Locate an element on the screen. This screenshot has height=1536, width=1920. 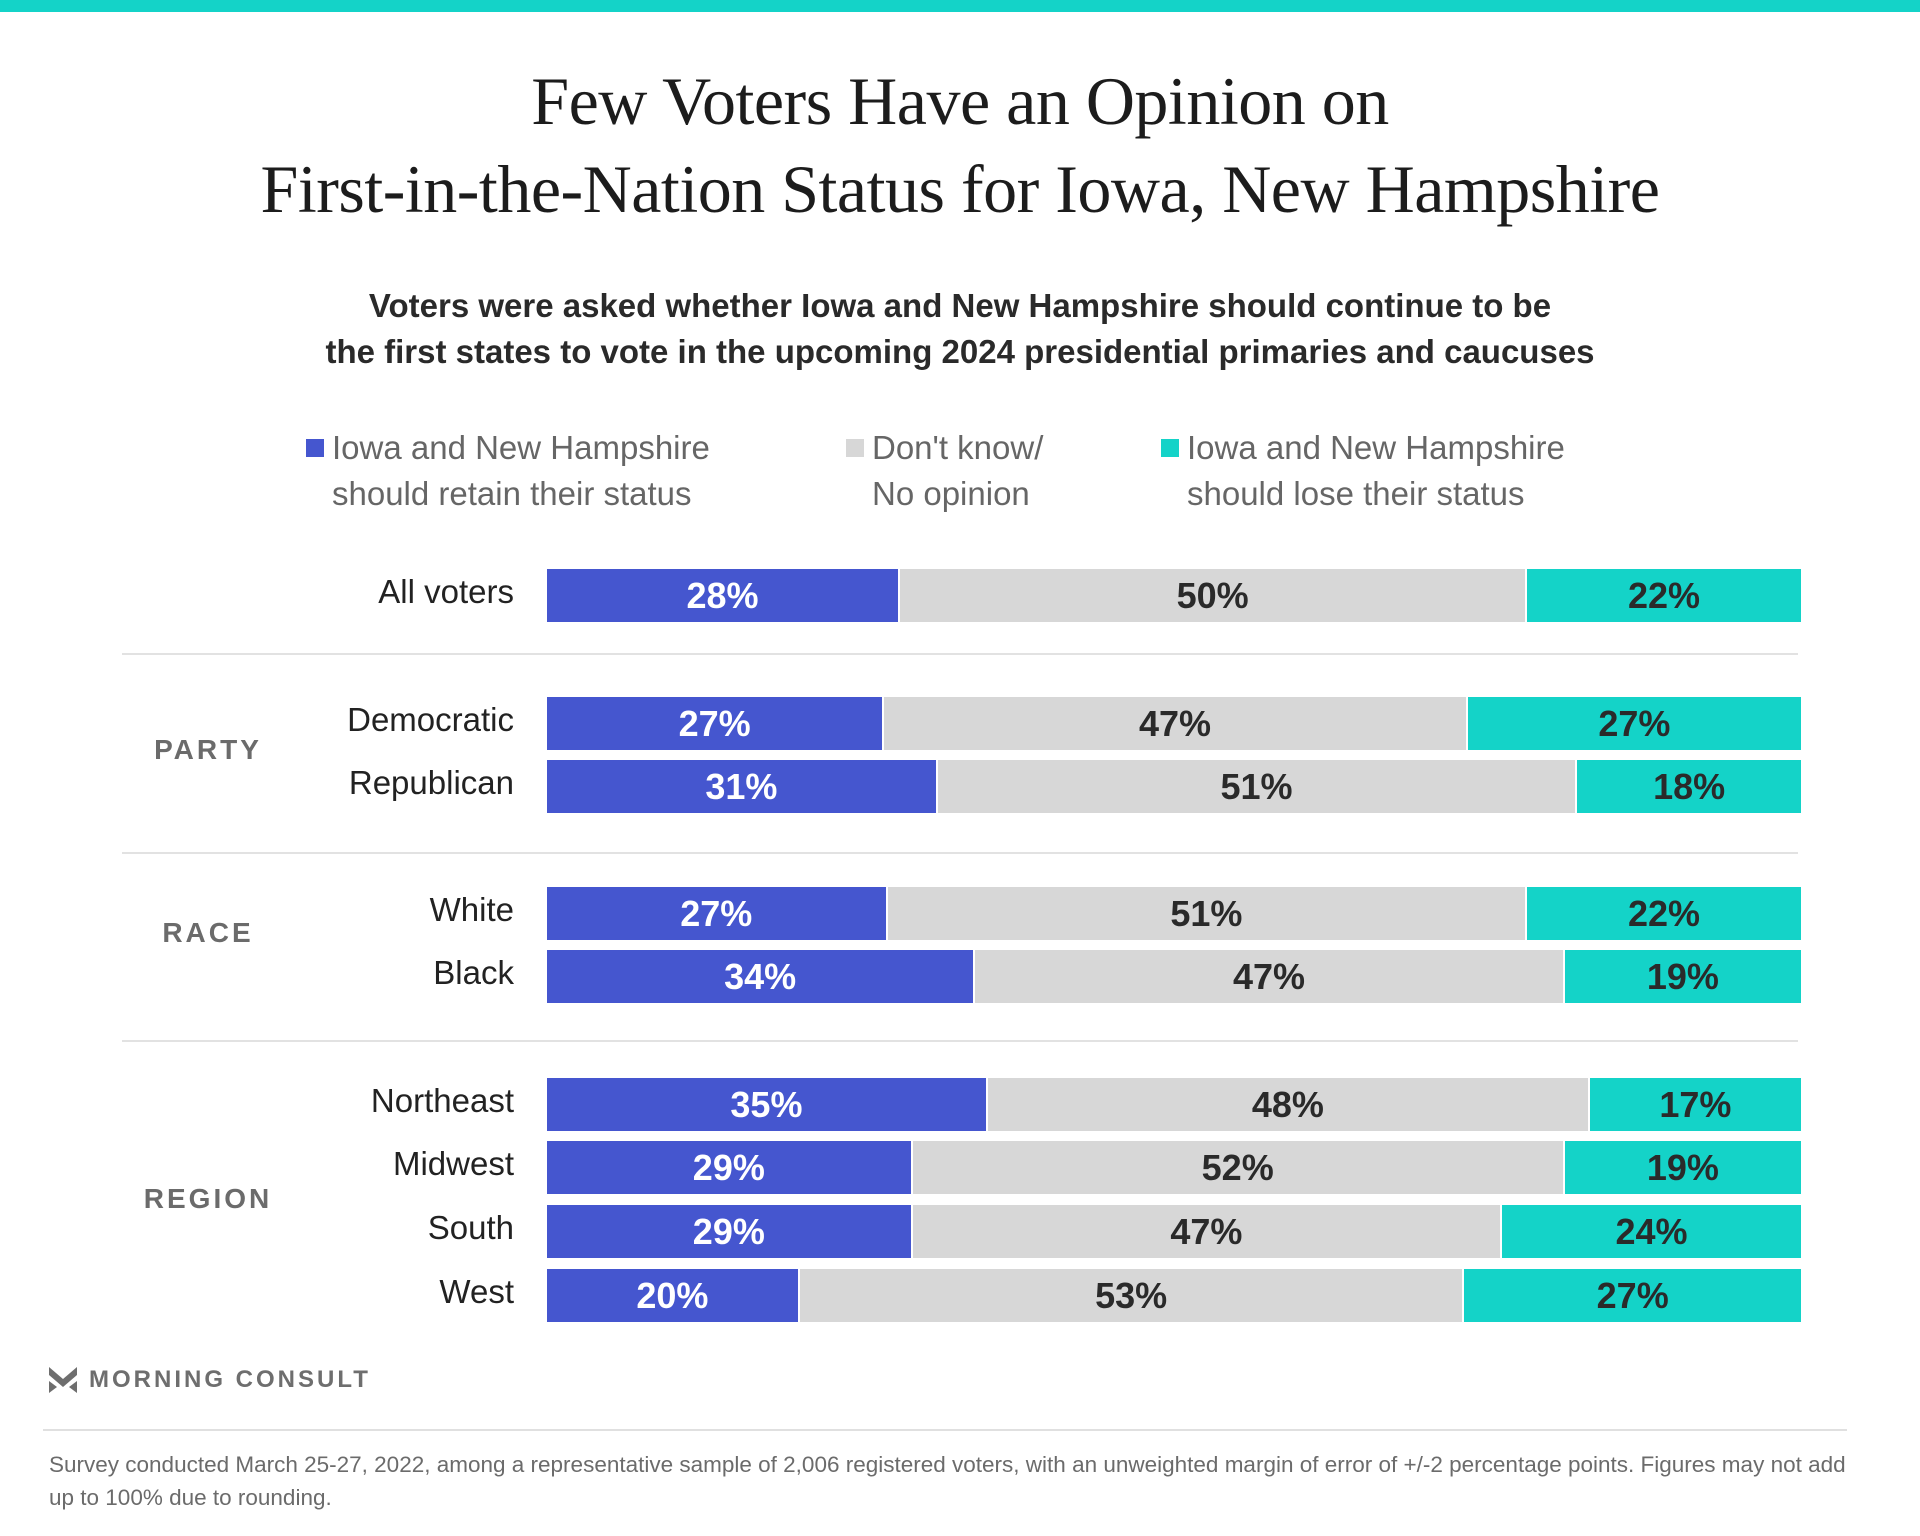
bar-retain: 20% is located at coordinates (672, 1295).